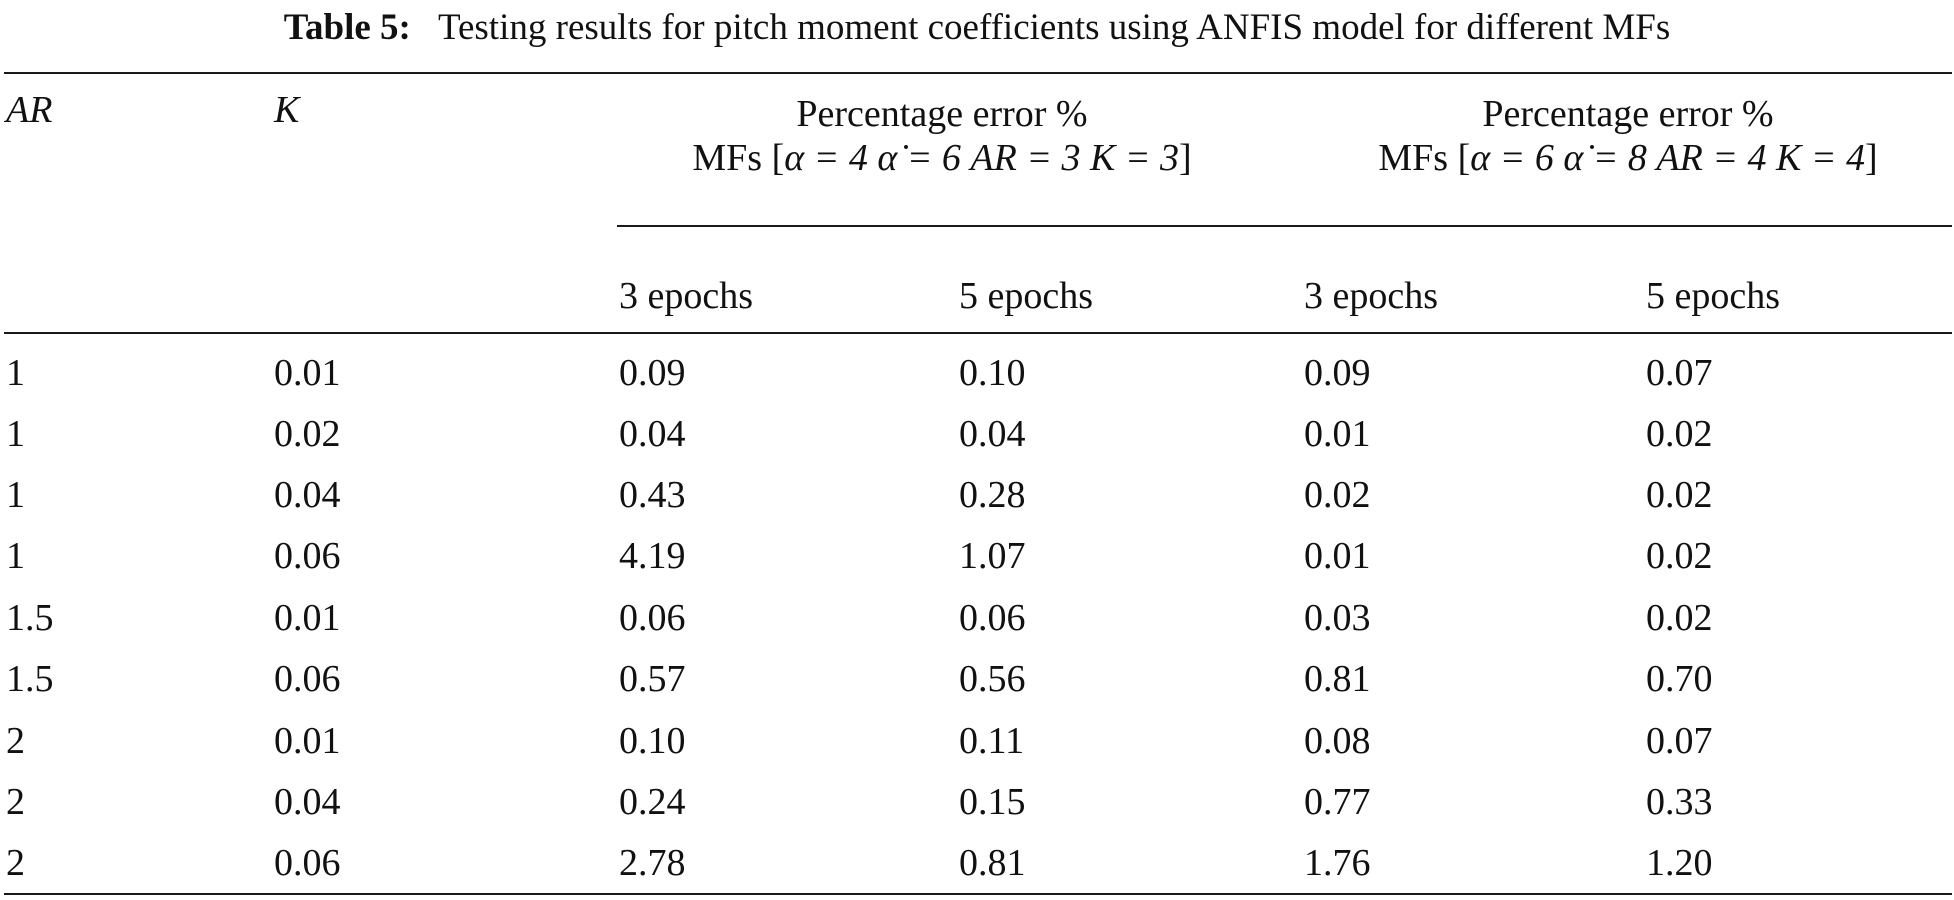 The image size is (1954, 900). What do you see at coordinates (1371, 296) in the screenshot?
I see `subheader-g2-3-epochs: 3 epochs` at bounding box center [1371, 296].